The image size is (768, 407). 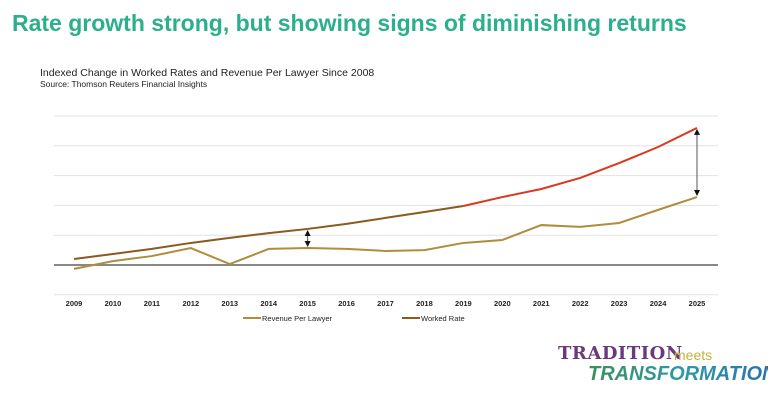 What do you see at coordinates (659, 303) in the screenshot?
I see `x-tick-label: 2024` at bounding box center [659, 303].